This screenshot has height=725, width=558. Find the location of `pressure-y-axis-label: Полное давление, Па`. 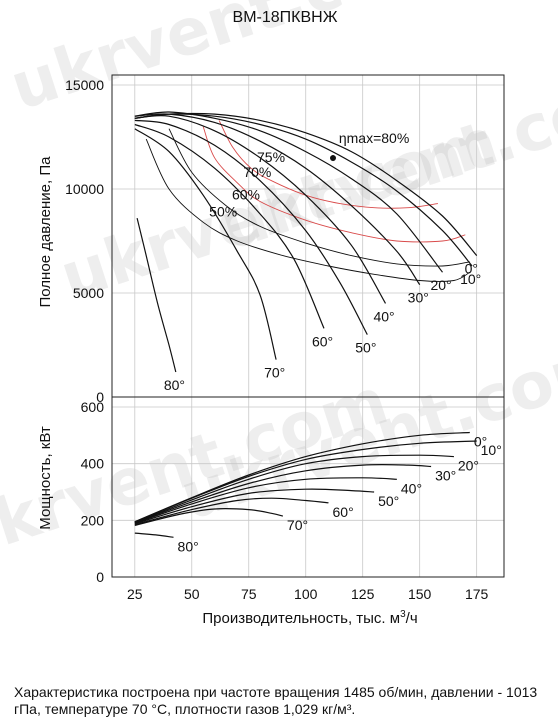

pressure-y-axis-label: Полное давление, Па is located at coordinates (45, 232).